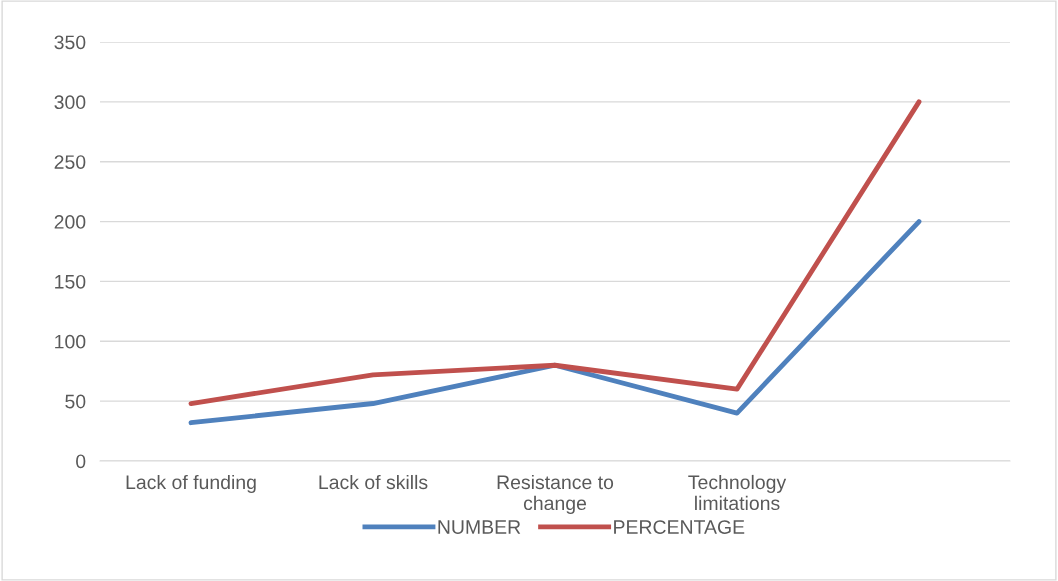  Describe the element at coordinates (737, 492) in the screenshot. I see `x-tick-label: Technology limitations` at that location.